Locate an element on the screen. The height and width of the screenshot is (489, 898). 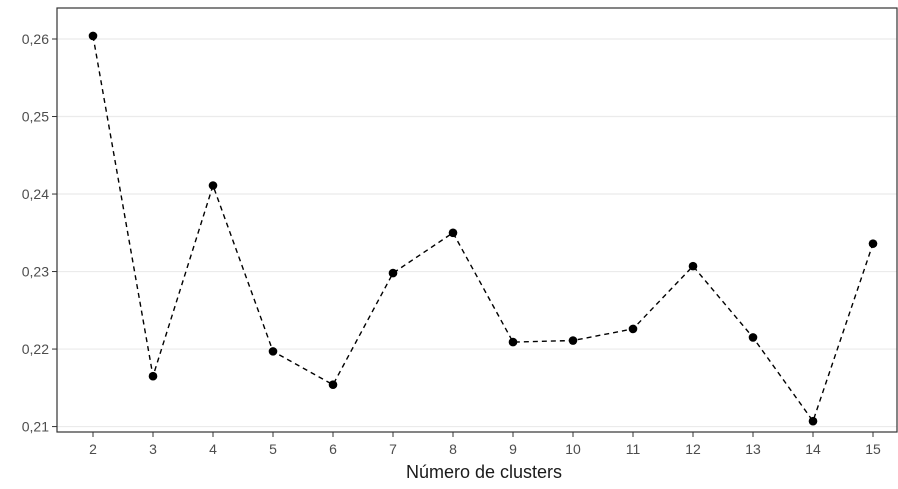
x-axis-title: Número de clusters is located at coordinates (484, 472).